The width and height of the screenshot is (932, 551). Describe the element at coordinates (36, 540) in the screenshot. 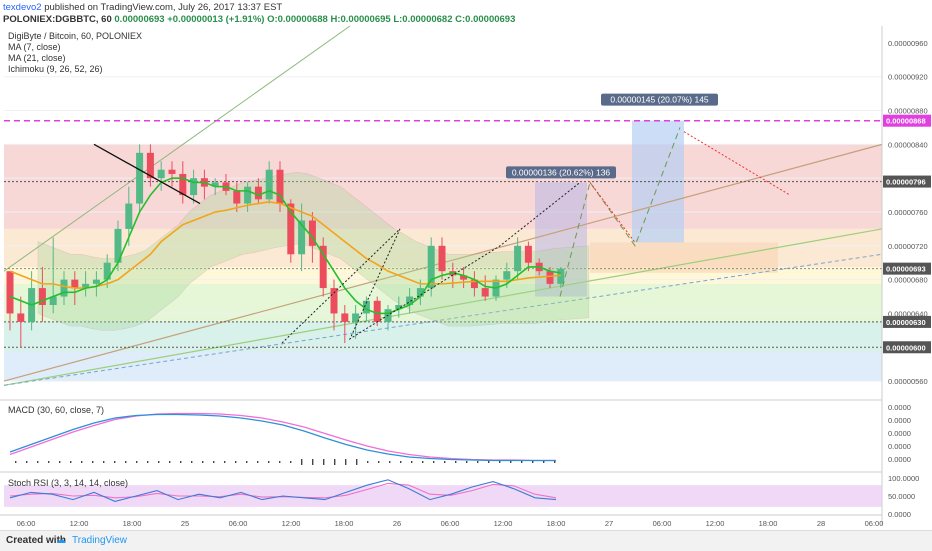

I see `created-with-text: Created with` at that location.